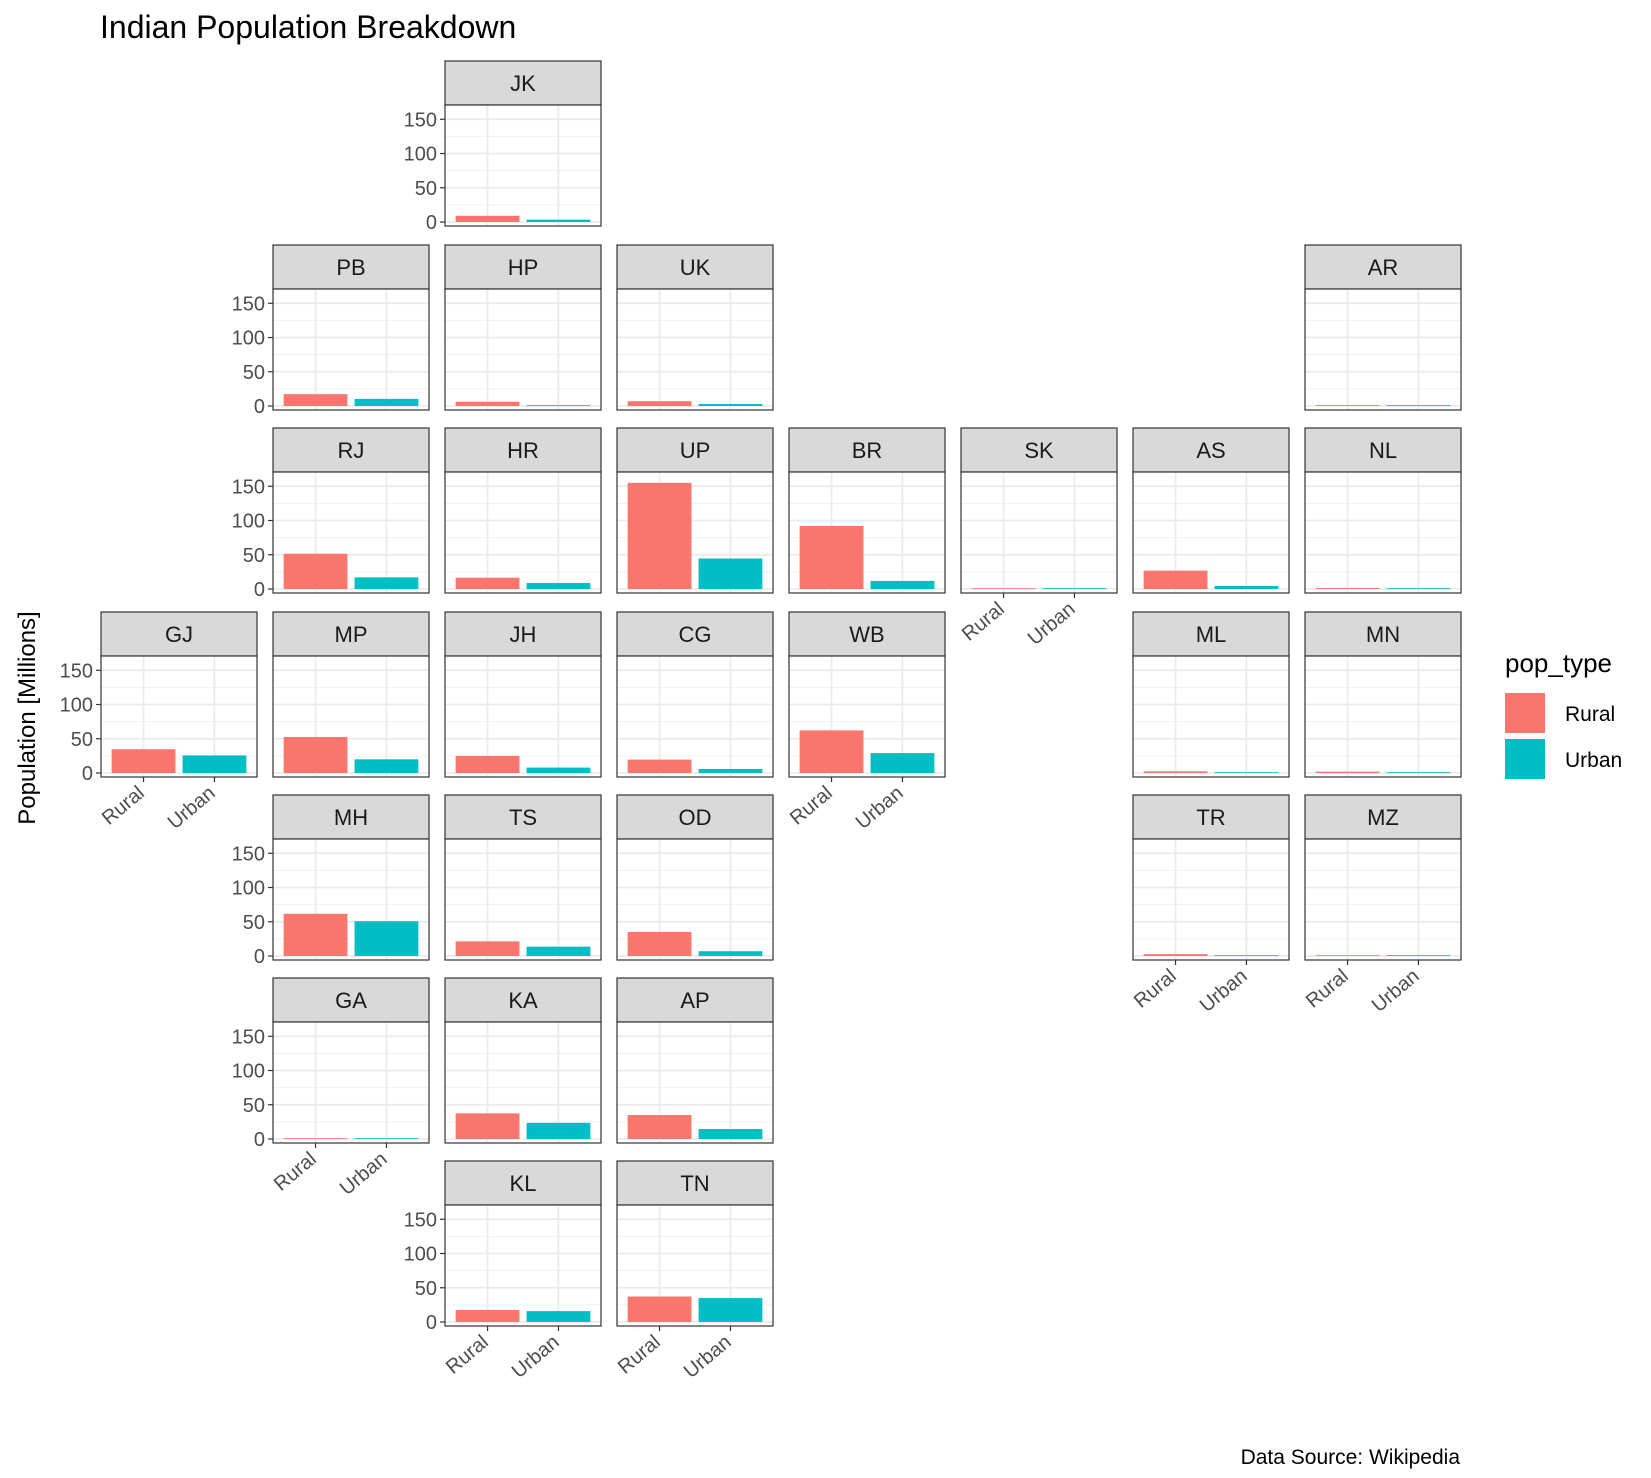 This screenshot has width=1651, height=1478. I want to click on facet-br: BR, so click(867, 510).